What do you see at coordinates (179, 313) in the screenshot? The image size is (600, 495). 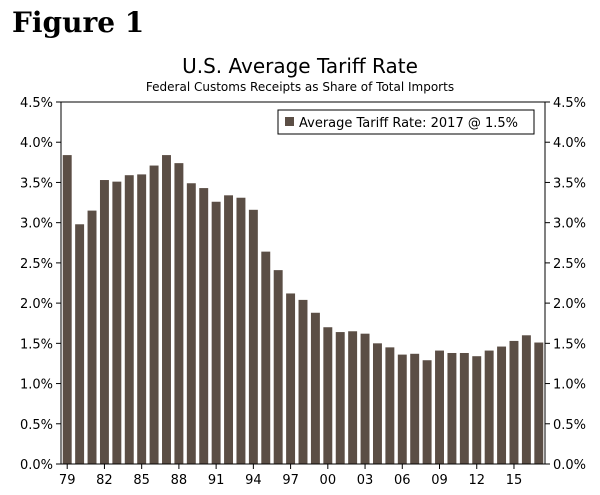 I see `bar-1988` at bounding box center [179, 313].